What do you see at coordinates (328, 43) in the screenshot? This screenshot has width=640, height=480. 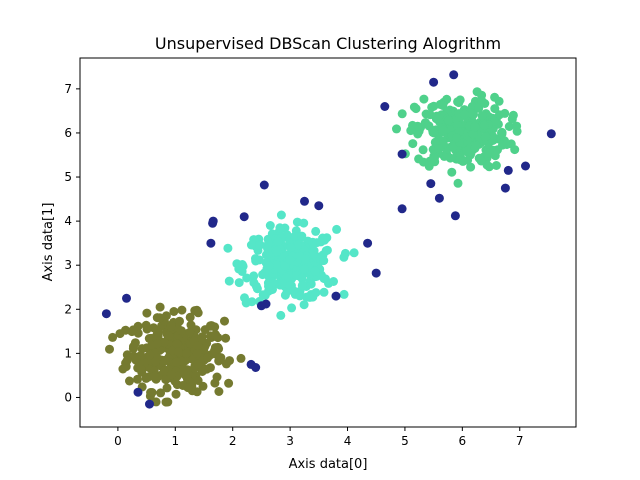 I see `chart-title: Unsupervised DBScan Clustering Alogrithm` at bounding box center [328, 43].